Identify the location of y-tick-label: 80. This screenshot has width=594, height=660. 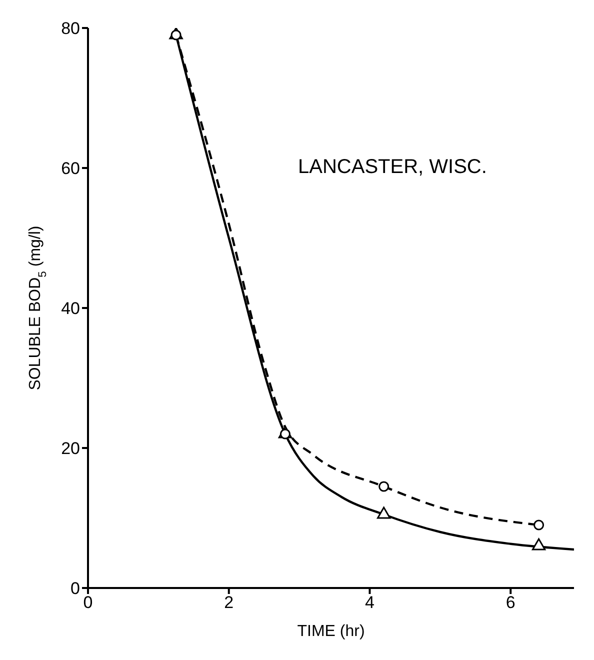
(70, 28).